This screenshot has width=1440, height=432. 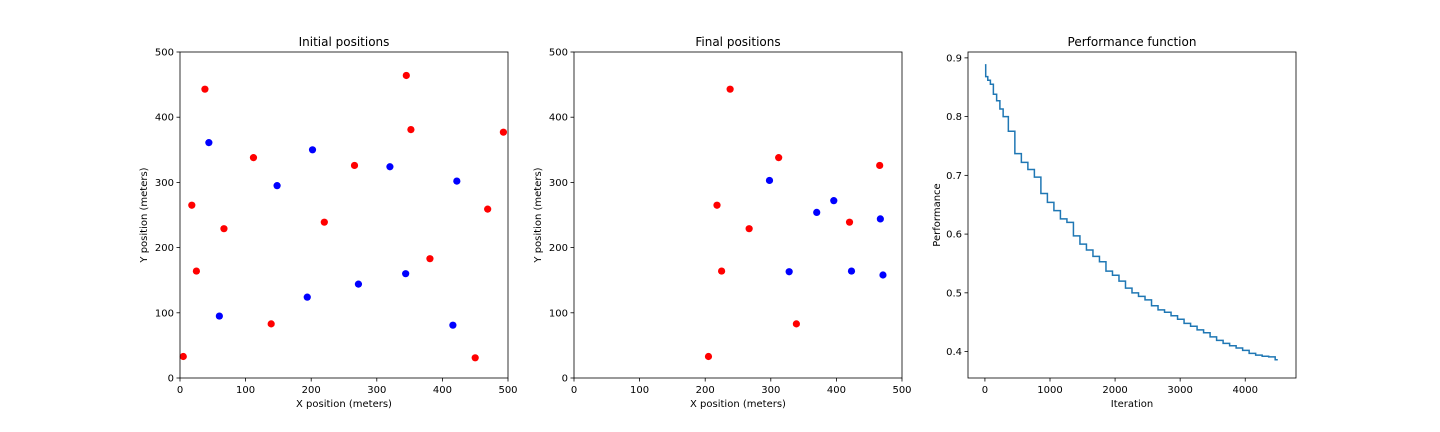 I want to click on y-axis-label: Performance, so click(x=937, y=214).